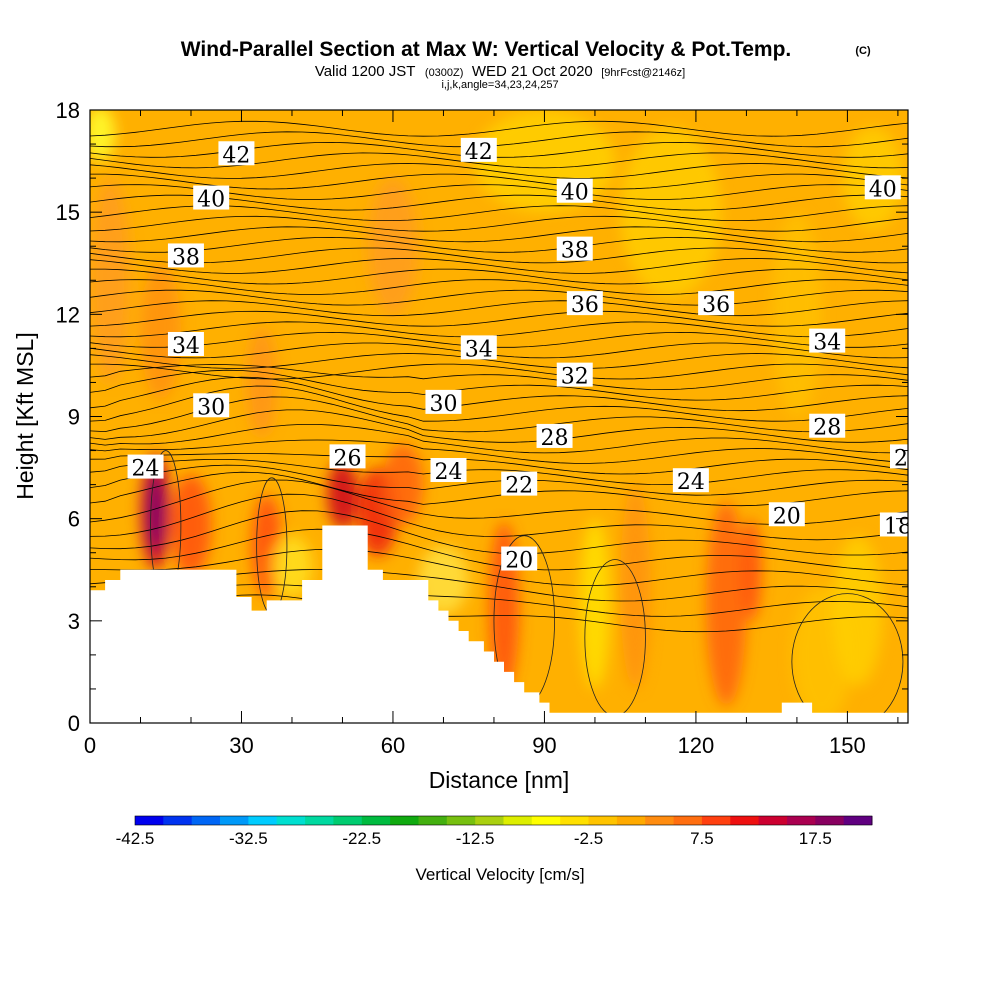 The height and width of the screenshot is (1000, 1000). What do you see at coordinates (393, 745) in the screenshot?
I see `x-tick-label-2: 60` at bounding box center [393, 745].